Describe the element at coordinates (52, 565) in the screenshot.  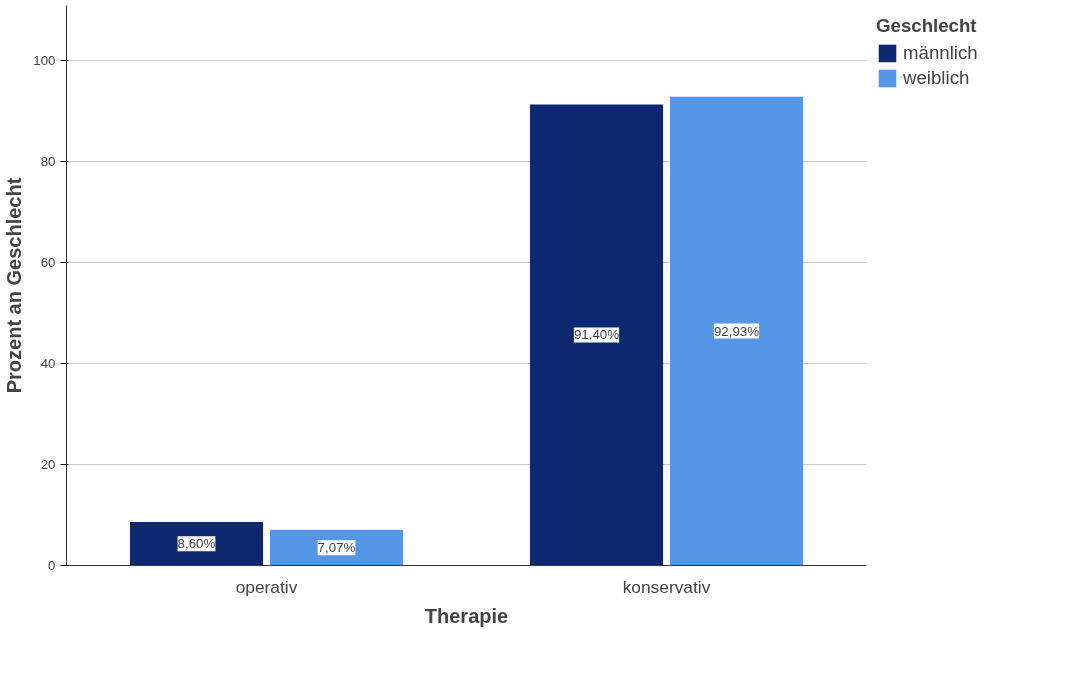
I see `y-tick-label: 0` at that location.